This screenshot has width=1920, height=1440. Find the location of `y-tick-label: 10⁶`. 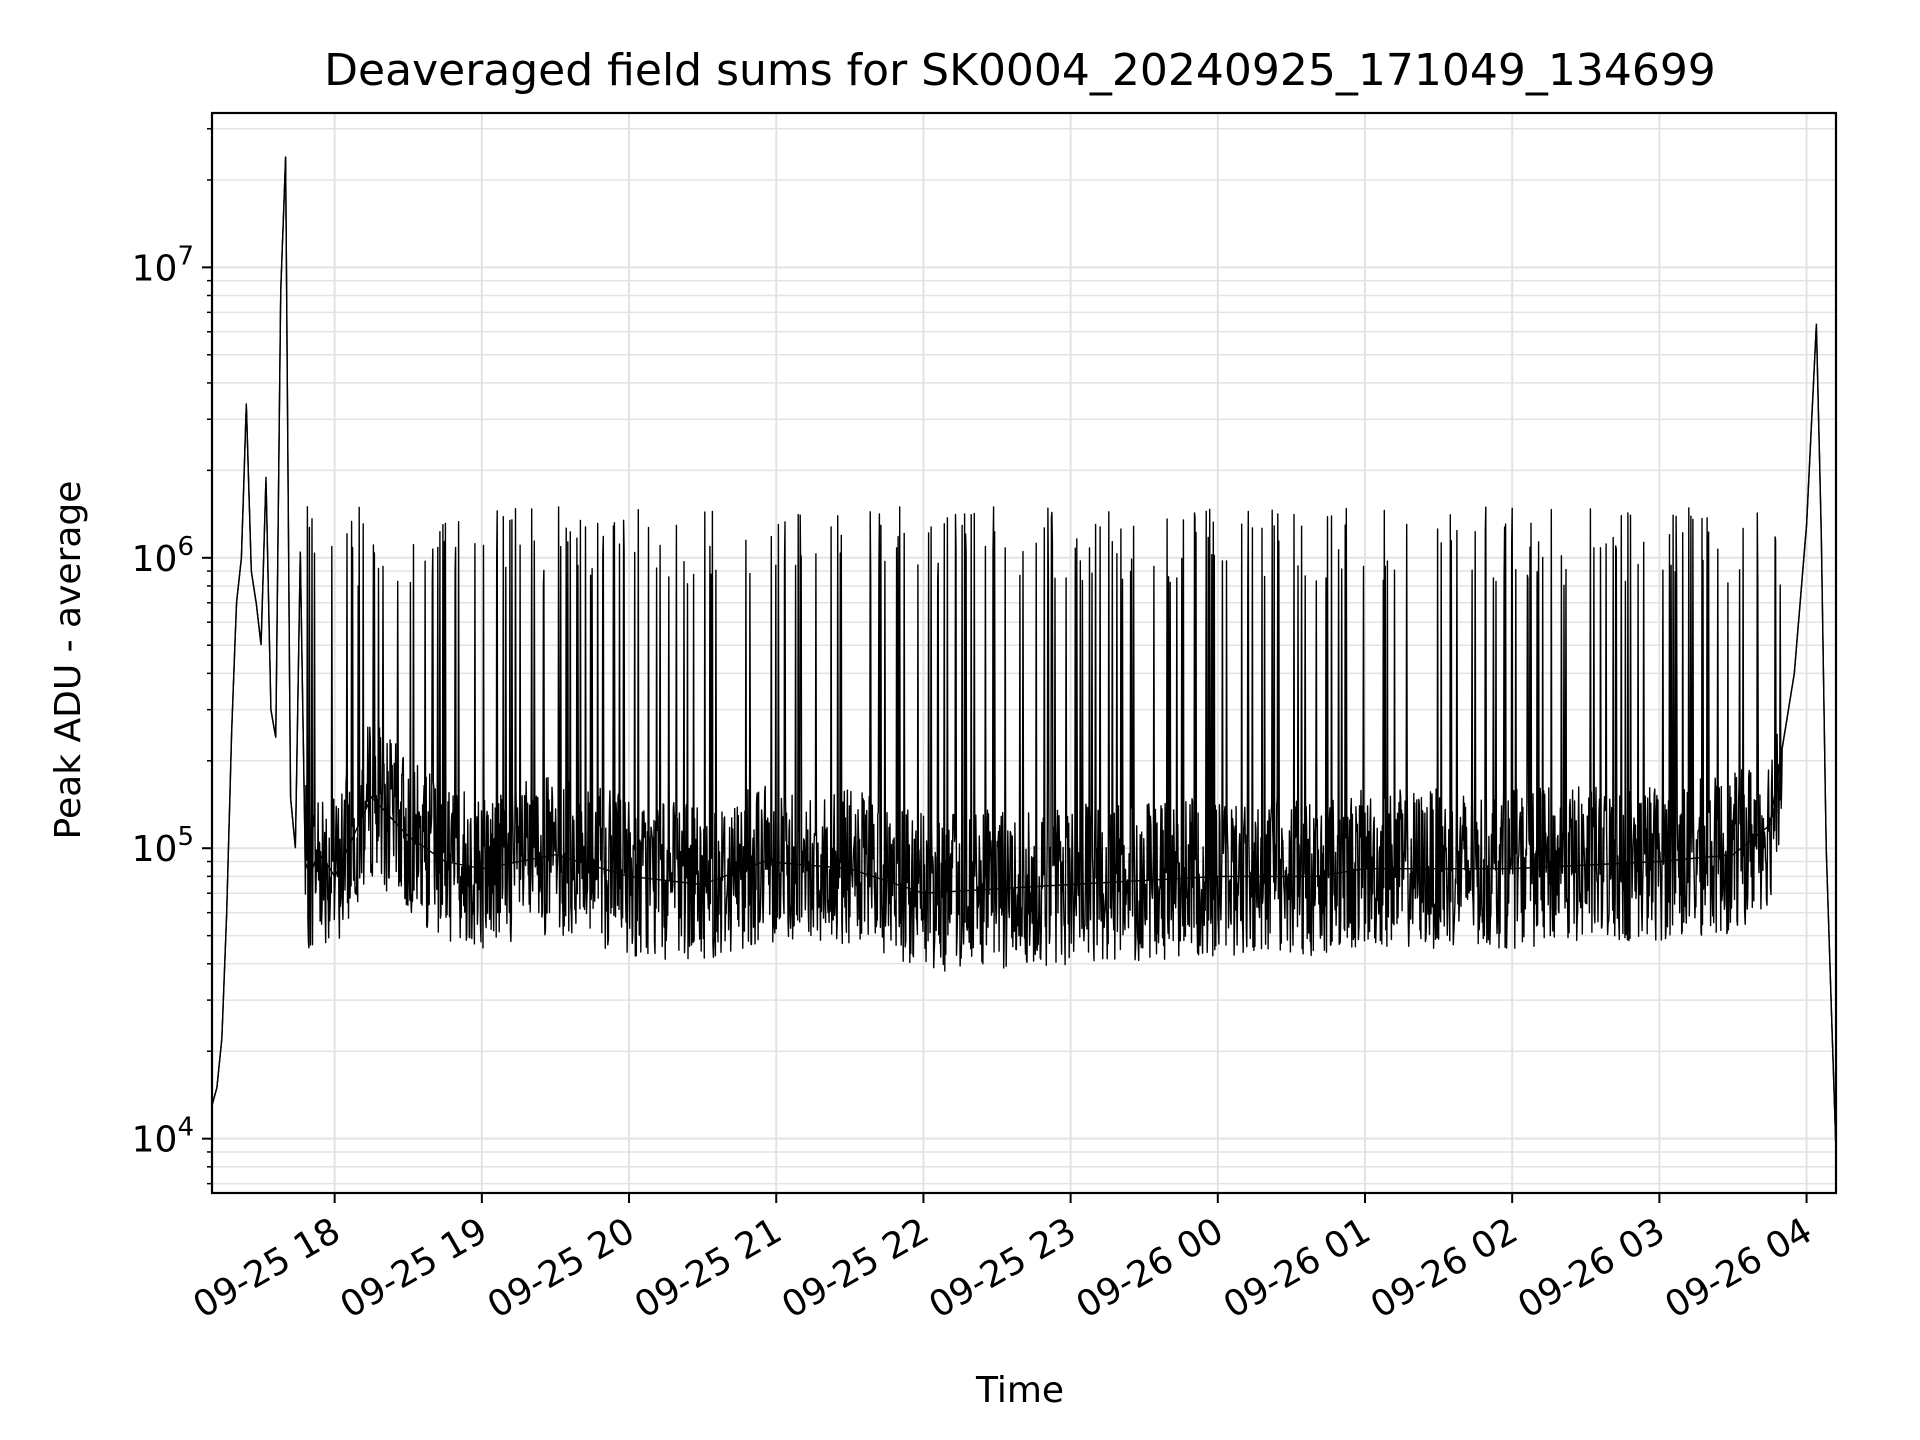

y-tick-label: 10⁶ is located at coordinates (163, 556).